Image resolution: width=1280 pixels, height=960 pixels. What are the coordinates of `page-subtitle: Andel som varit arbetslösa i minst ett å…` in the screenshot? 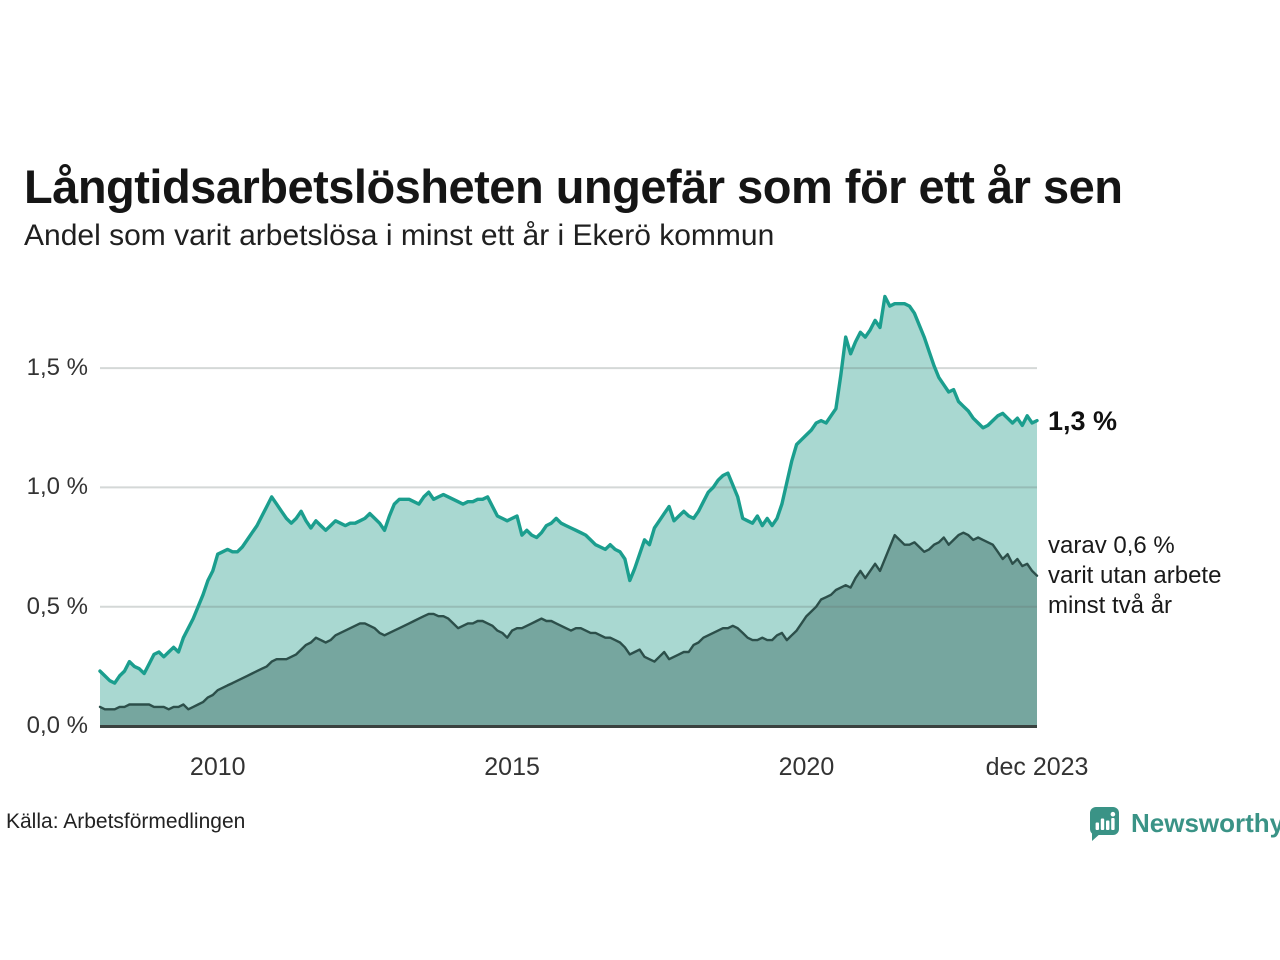 It's located at (399, 235).